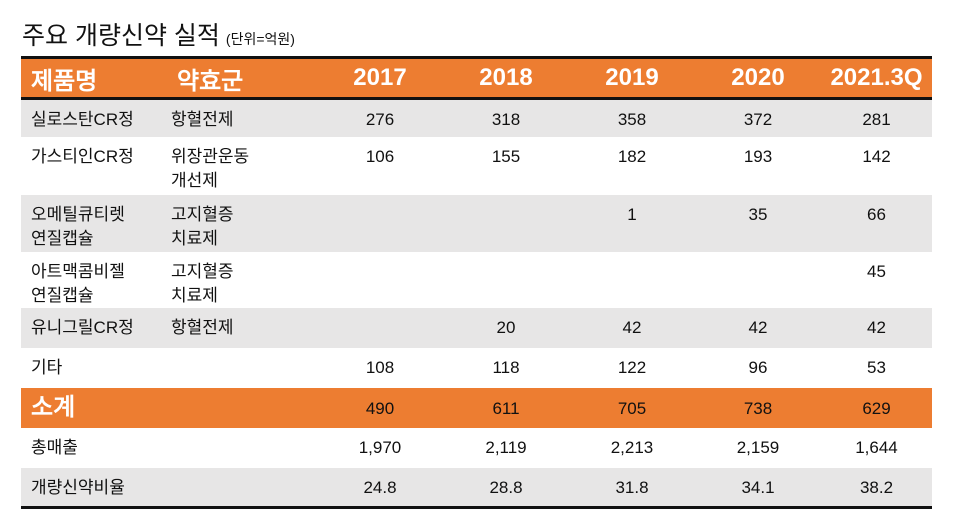  I want to click on value-cell: 118, so click(506, 367).